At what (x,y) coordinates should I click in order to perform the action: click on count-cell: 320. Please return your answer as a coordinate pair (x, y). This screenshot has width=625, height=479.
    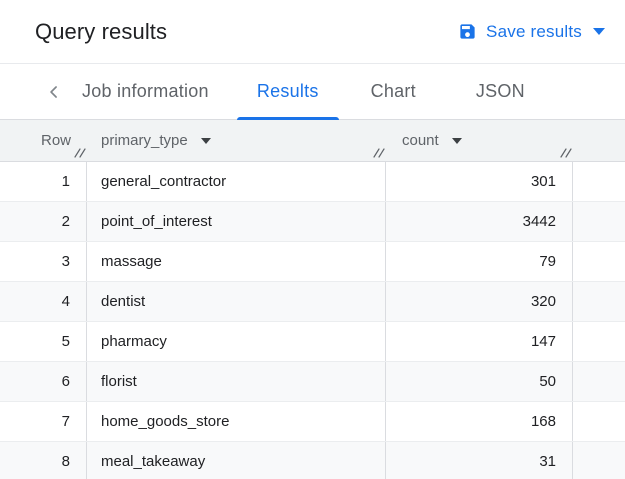
    Looking at the image, I should click on (479, 301).